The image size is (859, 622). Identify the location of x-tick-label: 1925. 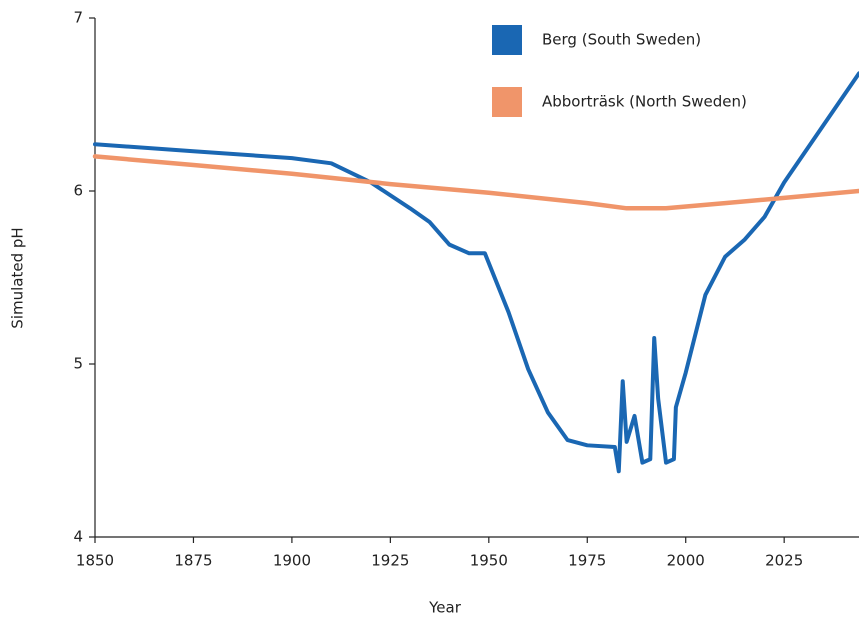
(390, 561).